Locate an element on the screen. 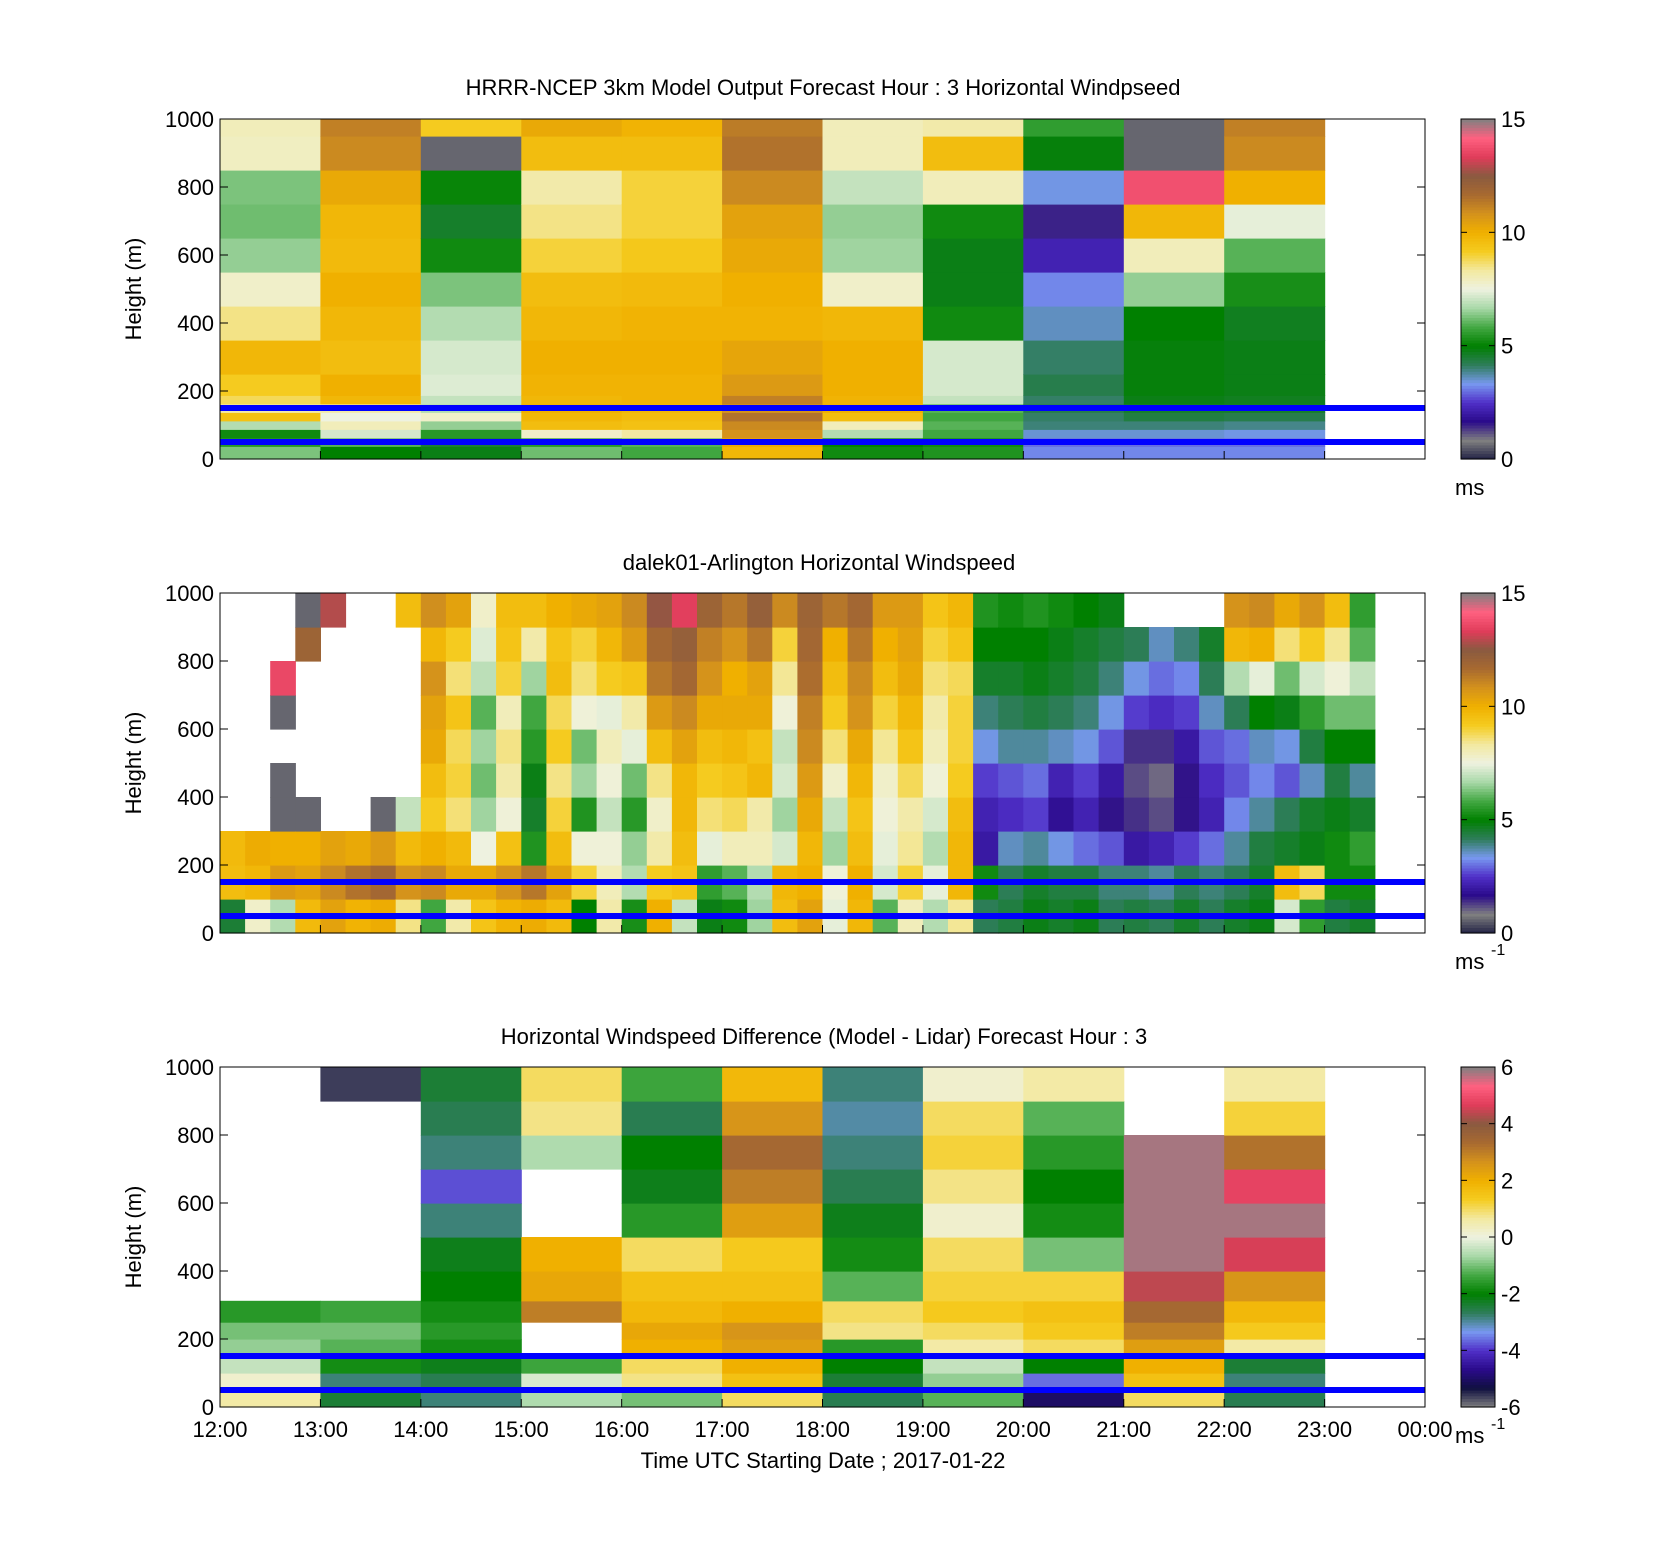 This screenshot has height=1561, width=1680. x-tick-label: 14:00 is located at coordinates (420, 1429).